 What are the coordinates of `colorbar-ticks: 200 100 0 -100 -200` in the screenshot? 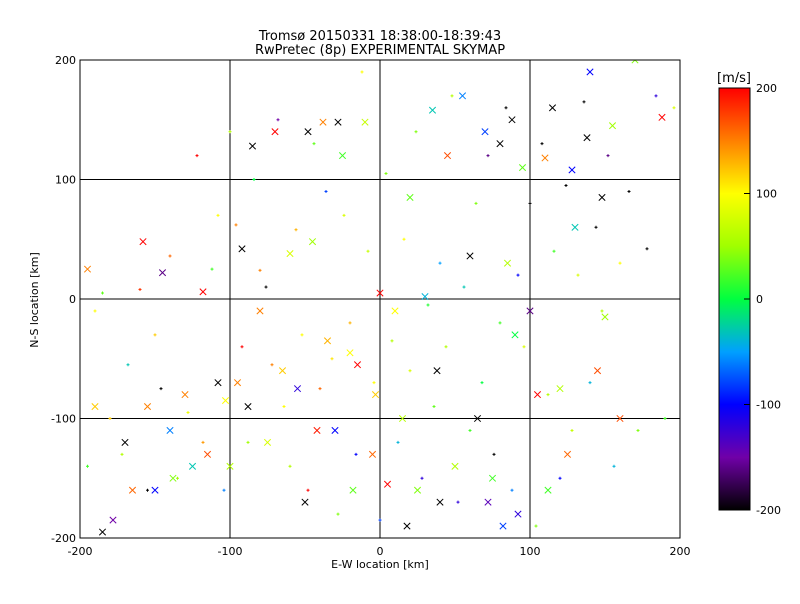 It's located at (762, 299).